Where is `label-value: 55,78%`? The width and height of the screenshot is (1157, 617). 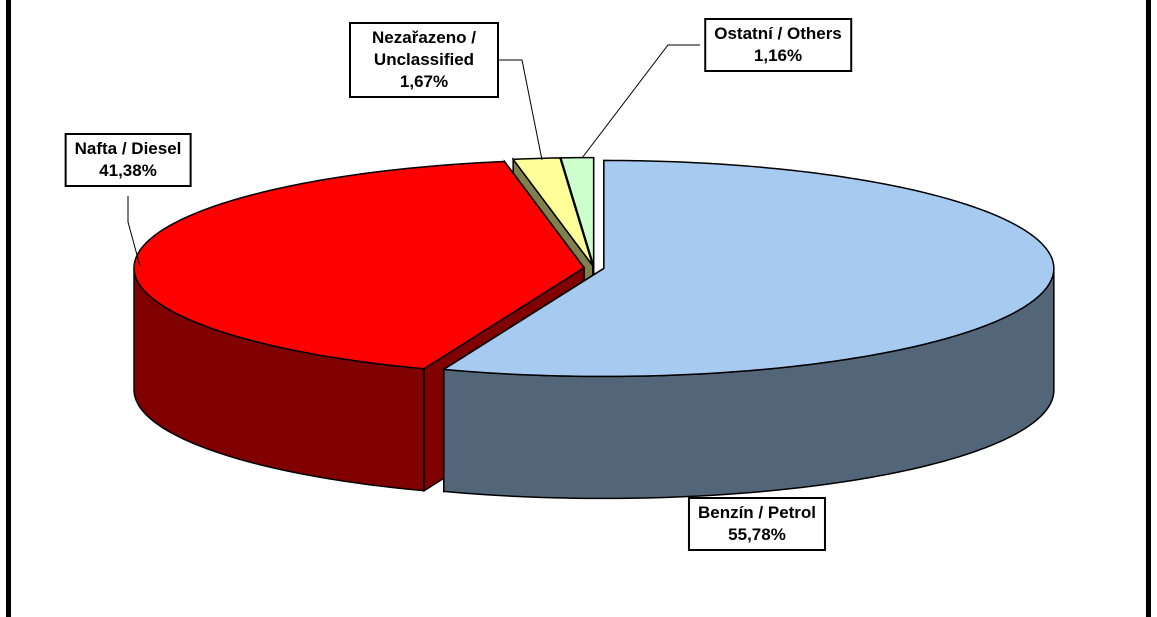 label-value: 55,78% is located at coordinates (757, 534).